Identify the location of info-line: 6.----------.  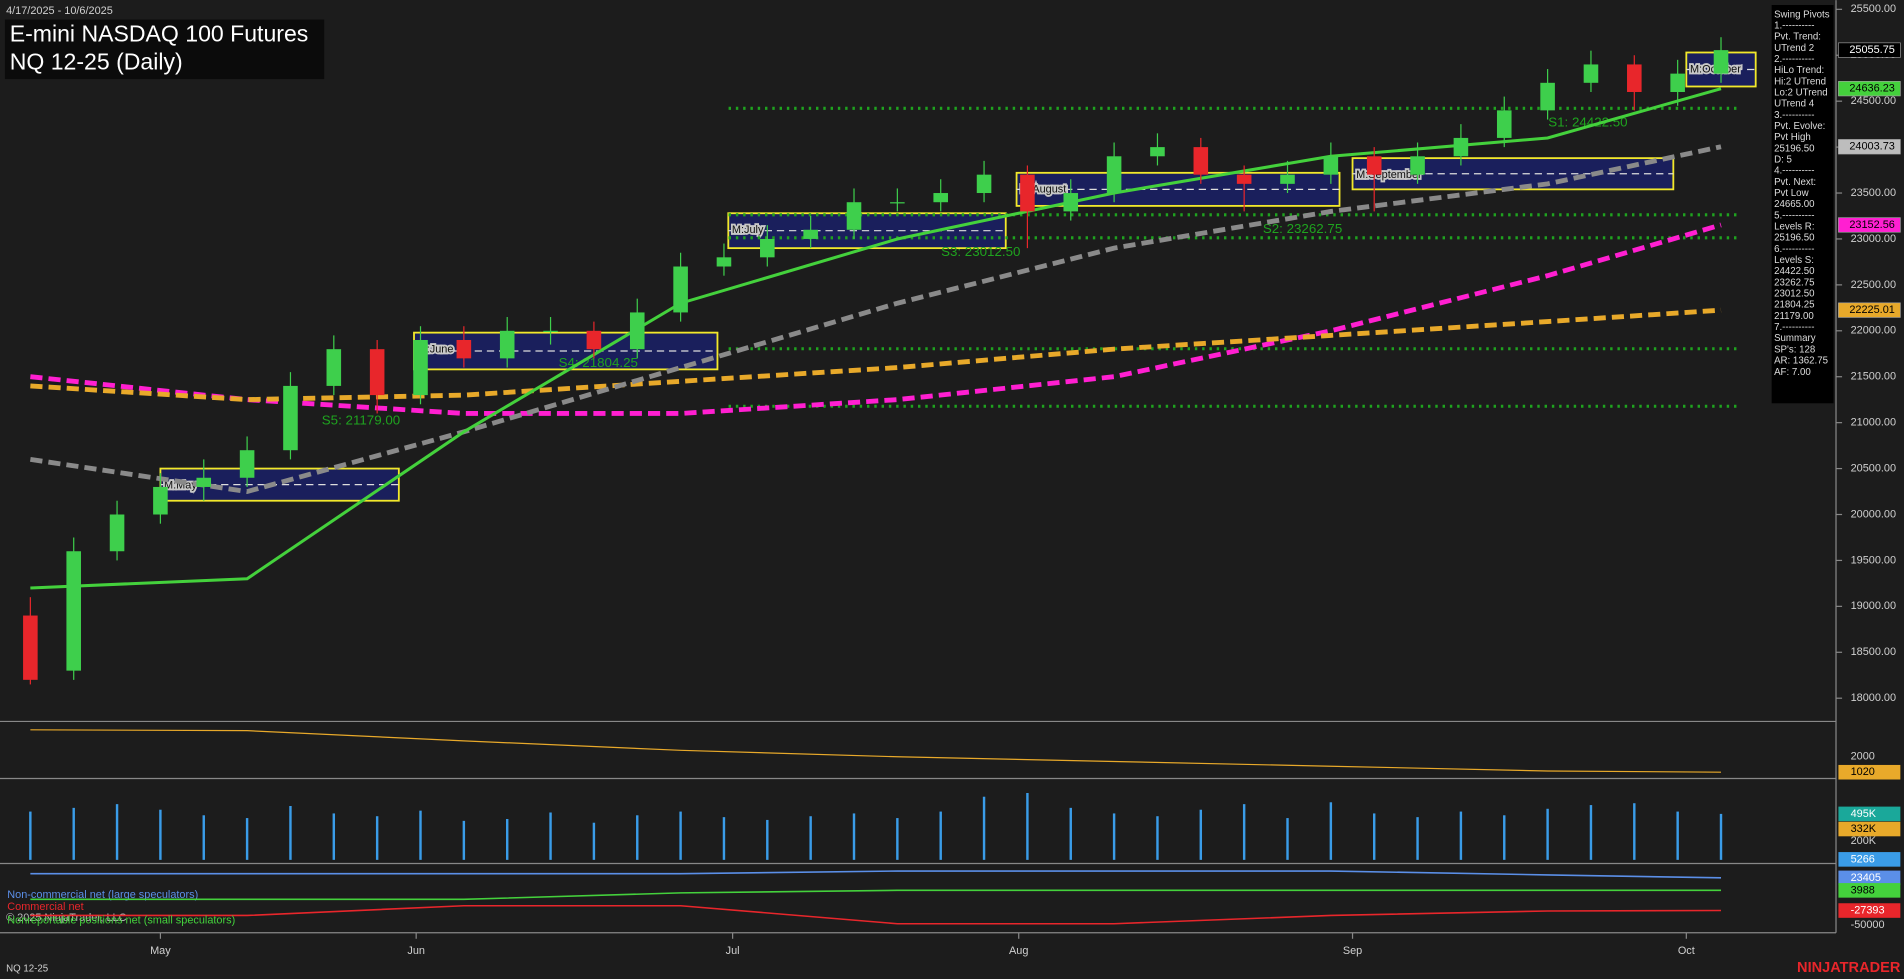
(1794, 249).